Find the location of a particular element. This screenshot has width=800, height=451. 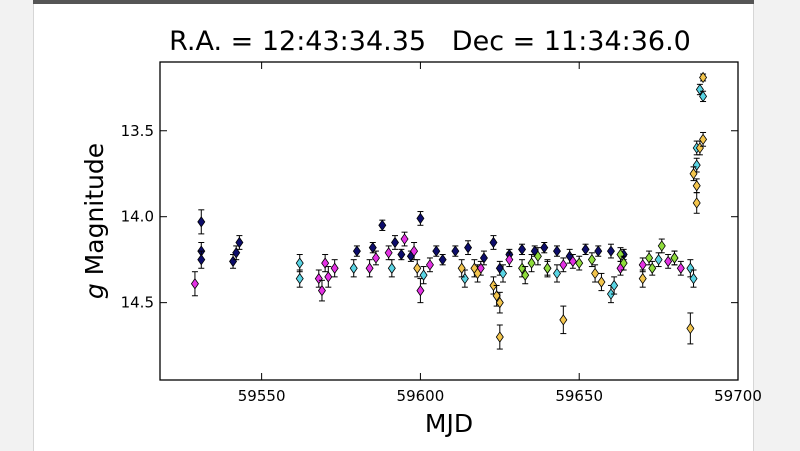

y-tick-label: 14.5 is located at coordinates (137, 303).